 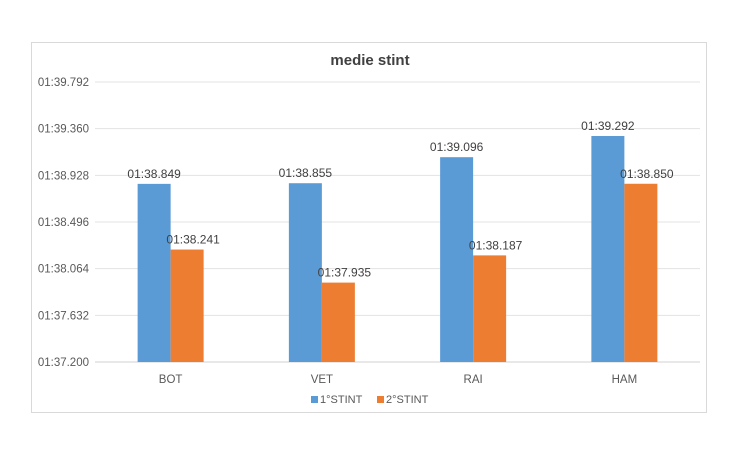 I want to click on bar-1°STINT-VET, so click(x=305, y=272).